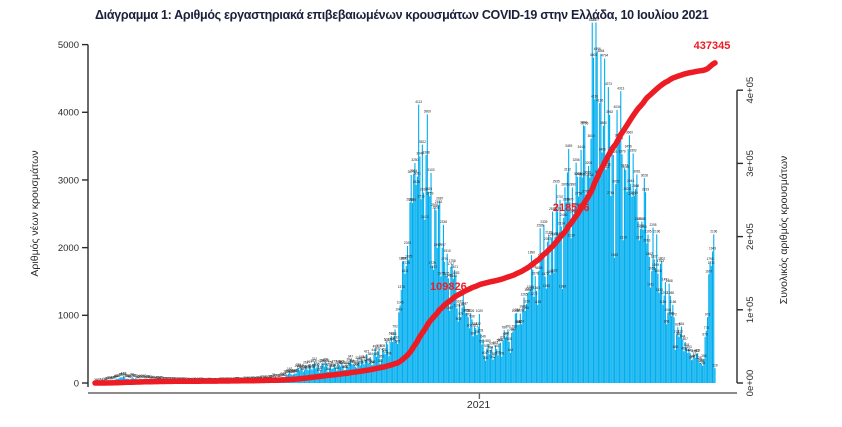  I want to click on bar-value-label: 309, so click(326, 359).